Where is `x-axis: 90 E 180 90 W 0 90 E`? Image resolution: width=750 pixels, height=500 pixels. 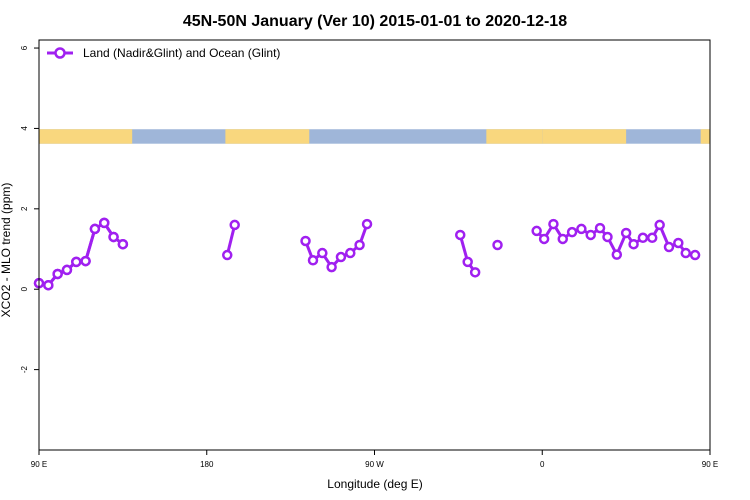 x-axis: 90 E 180 90 W 0 90 E is located at coordinates (374, 459).